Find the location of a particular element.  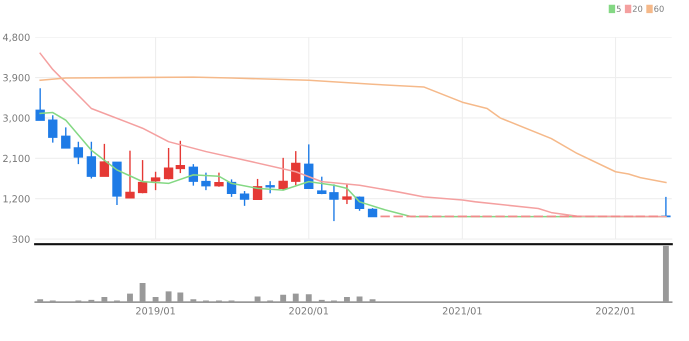

y-tick-label: 2,100 is located at coordinates (16, 159).